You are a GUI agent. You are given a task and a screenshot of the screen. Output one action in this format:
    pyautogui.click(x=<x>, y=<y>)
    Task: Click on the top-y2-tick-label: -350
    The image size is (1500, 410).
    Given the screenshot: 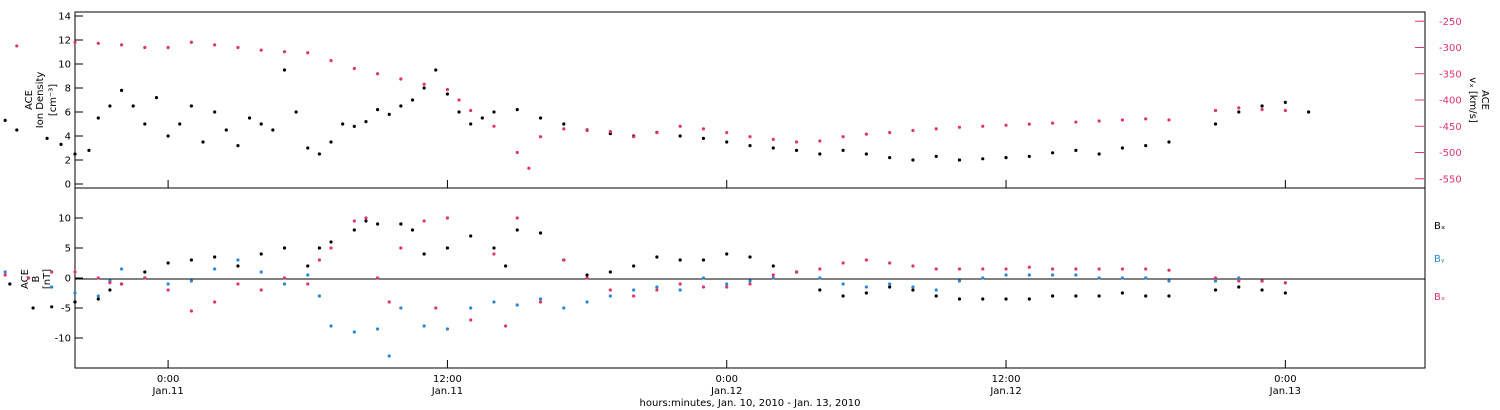 What is the action you would take?
    pyautogui.click(x=1450, y=74)
    